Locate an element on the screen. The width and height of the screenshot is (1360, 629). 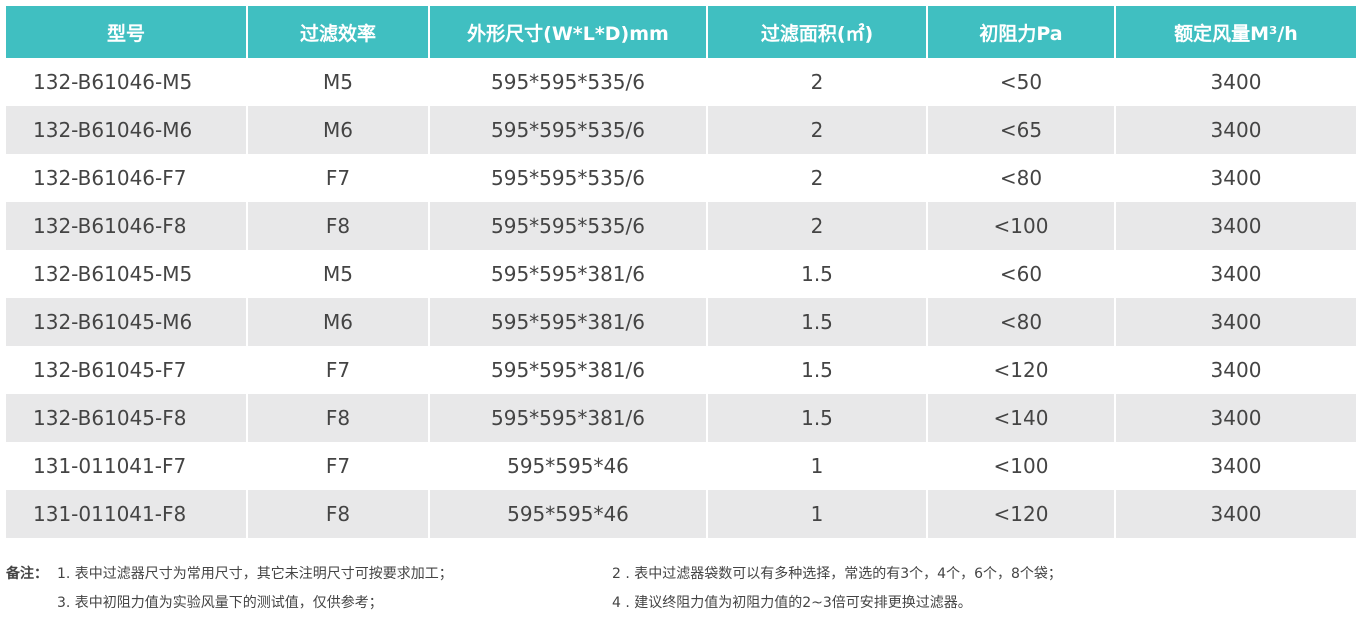
table-cell: 132-B61045-F7 is located at coordinates (126, 370).